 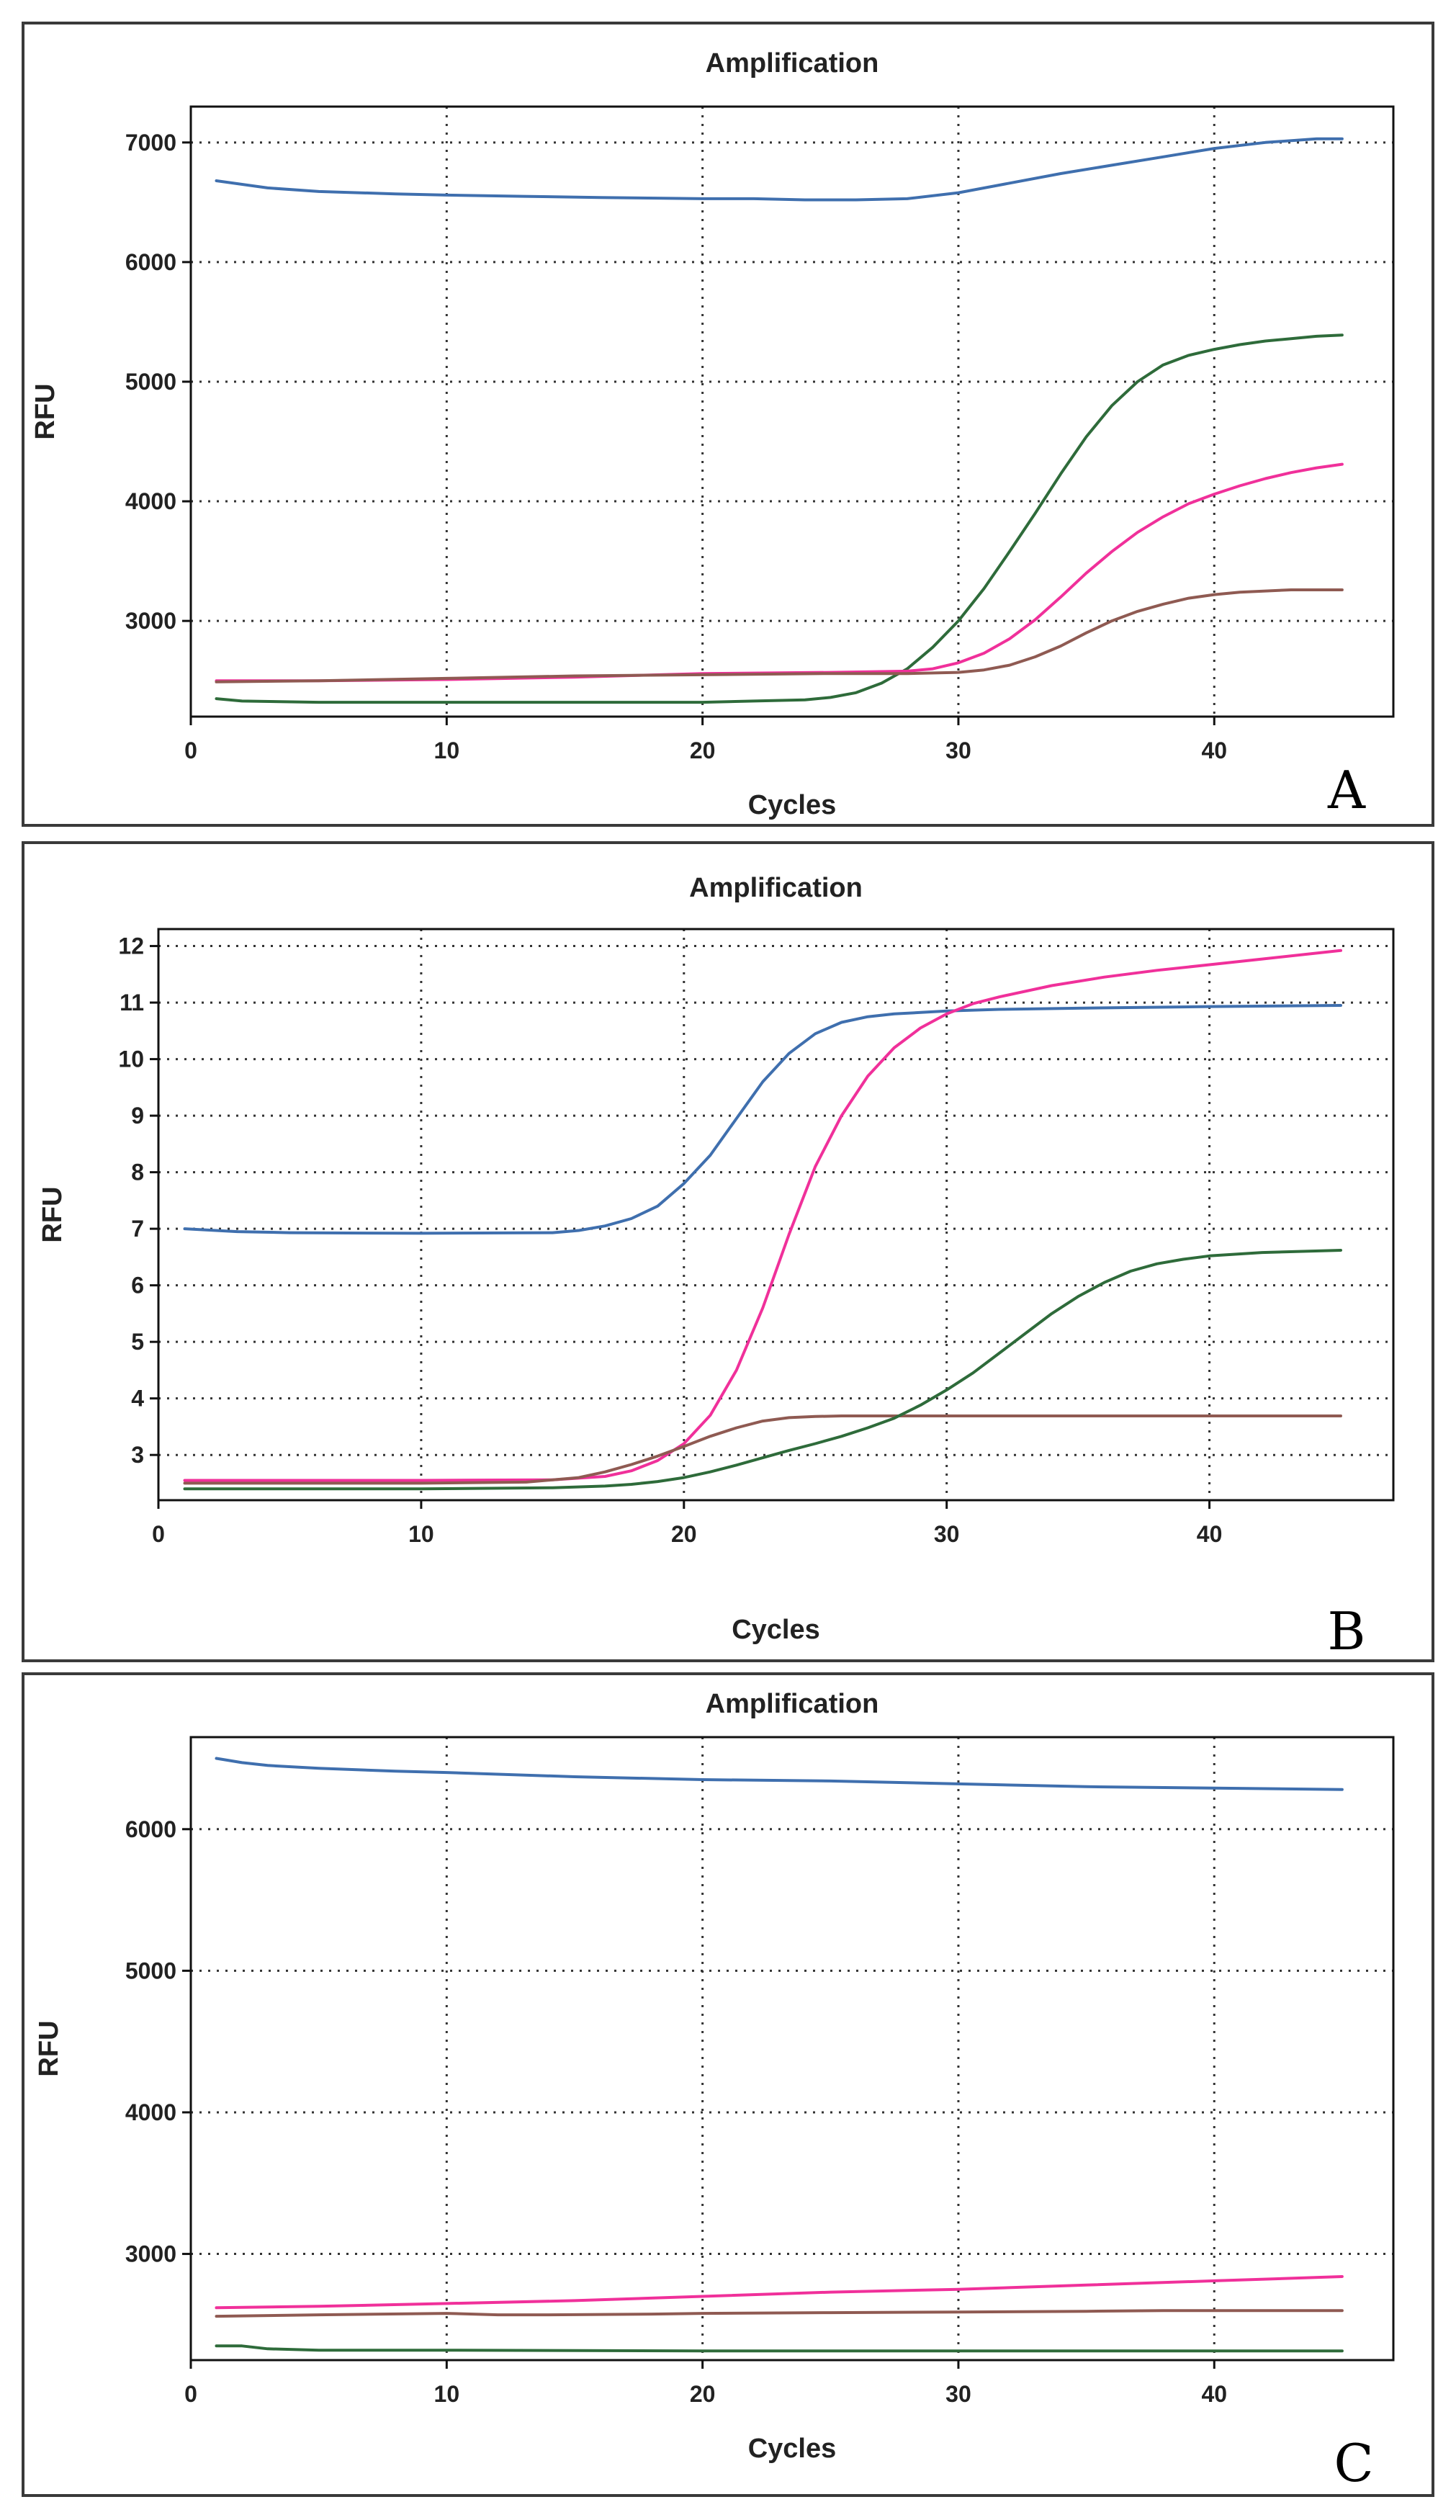 What do you see at coordinates (1347, 1631) in the screenshot?
I see `panel-letter-b: B` at bounding box center [1347, 1631].